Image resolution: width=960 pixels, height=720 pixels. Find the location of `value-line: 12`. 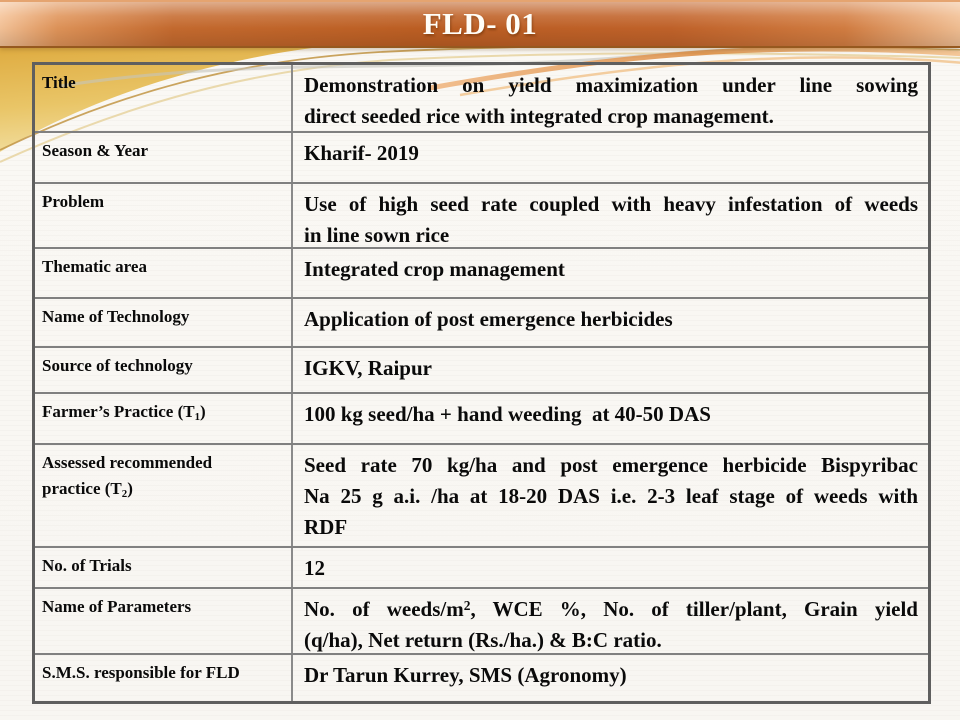

value-line: 12 is located at coordinates (314, 568).